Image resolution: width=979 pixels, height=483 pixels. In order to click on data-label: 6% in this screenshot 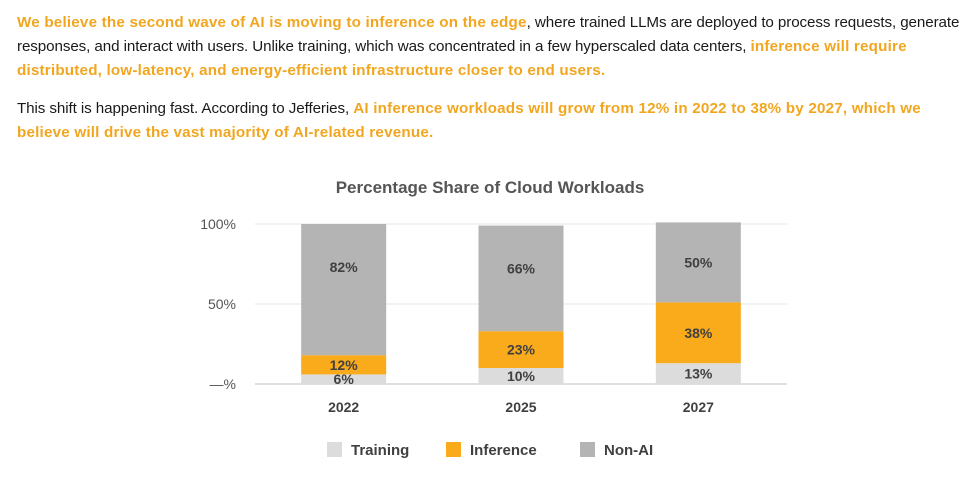, I will do `click(344, 379)`.